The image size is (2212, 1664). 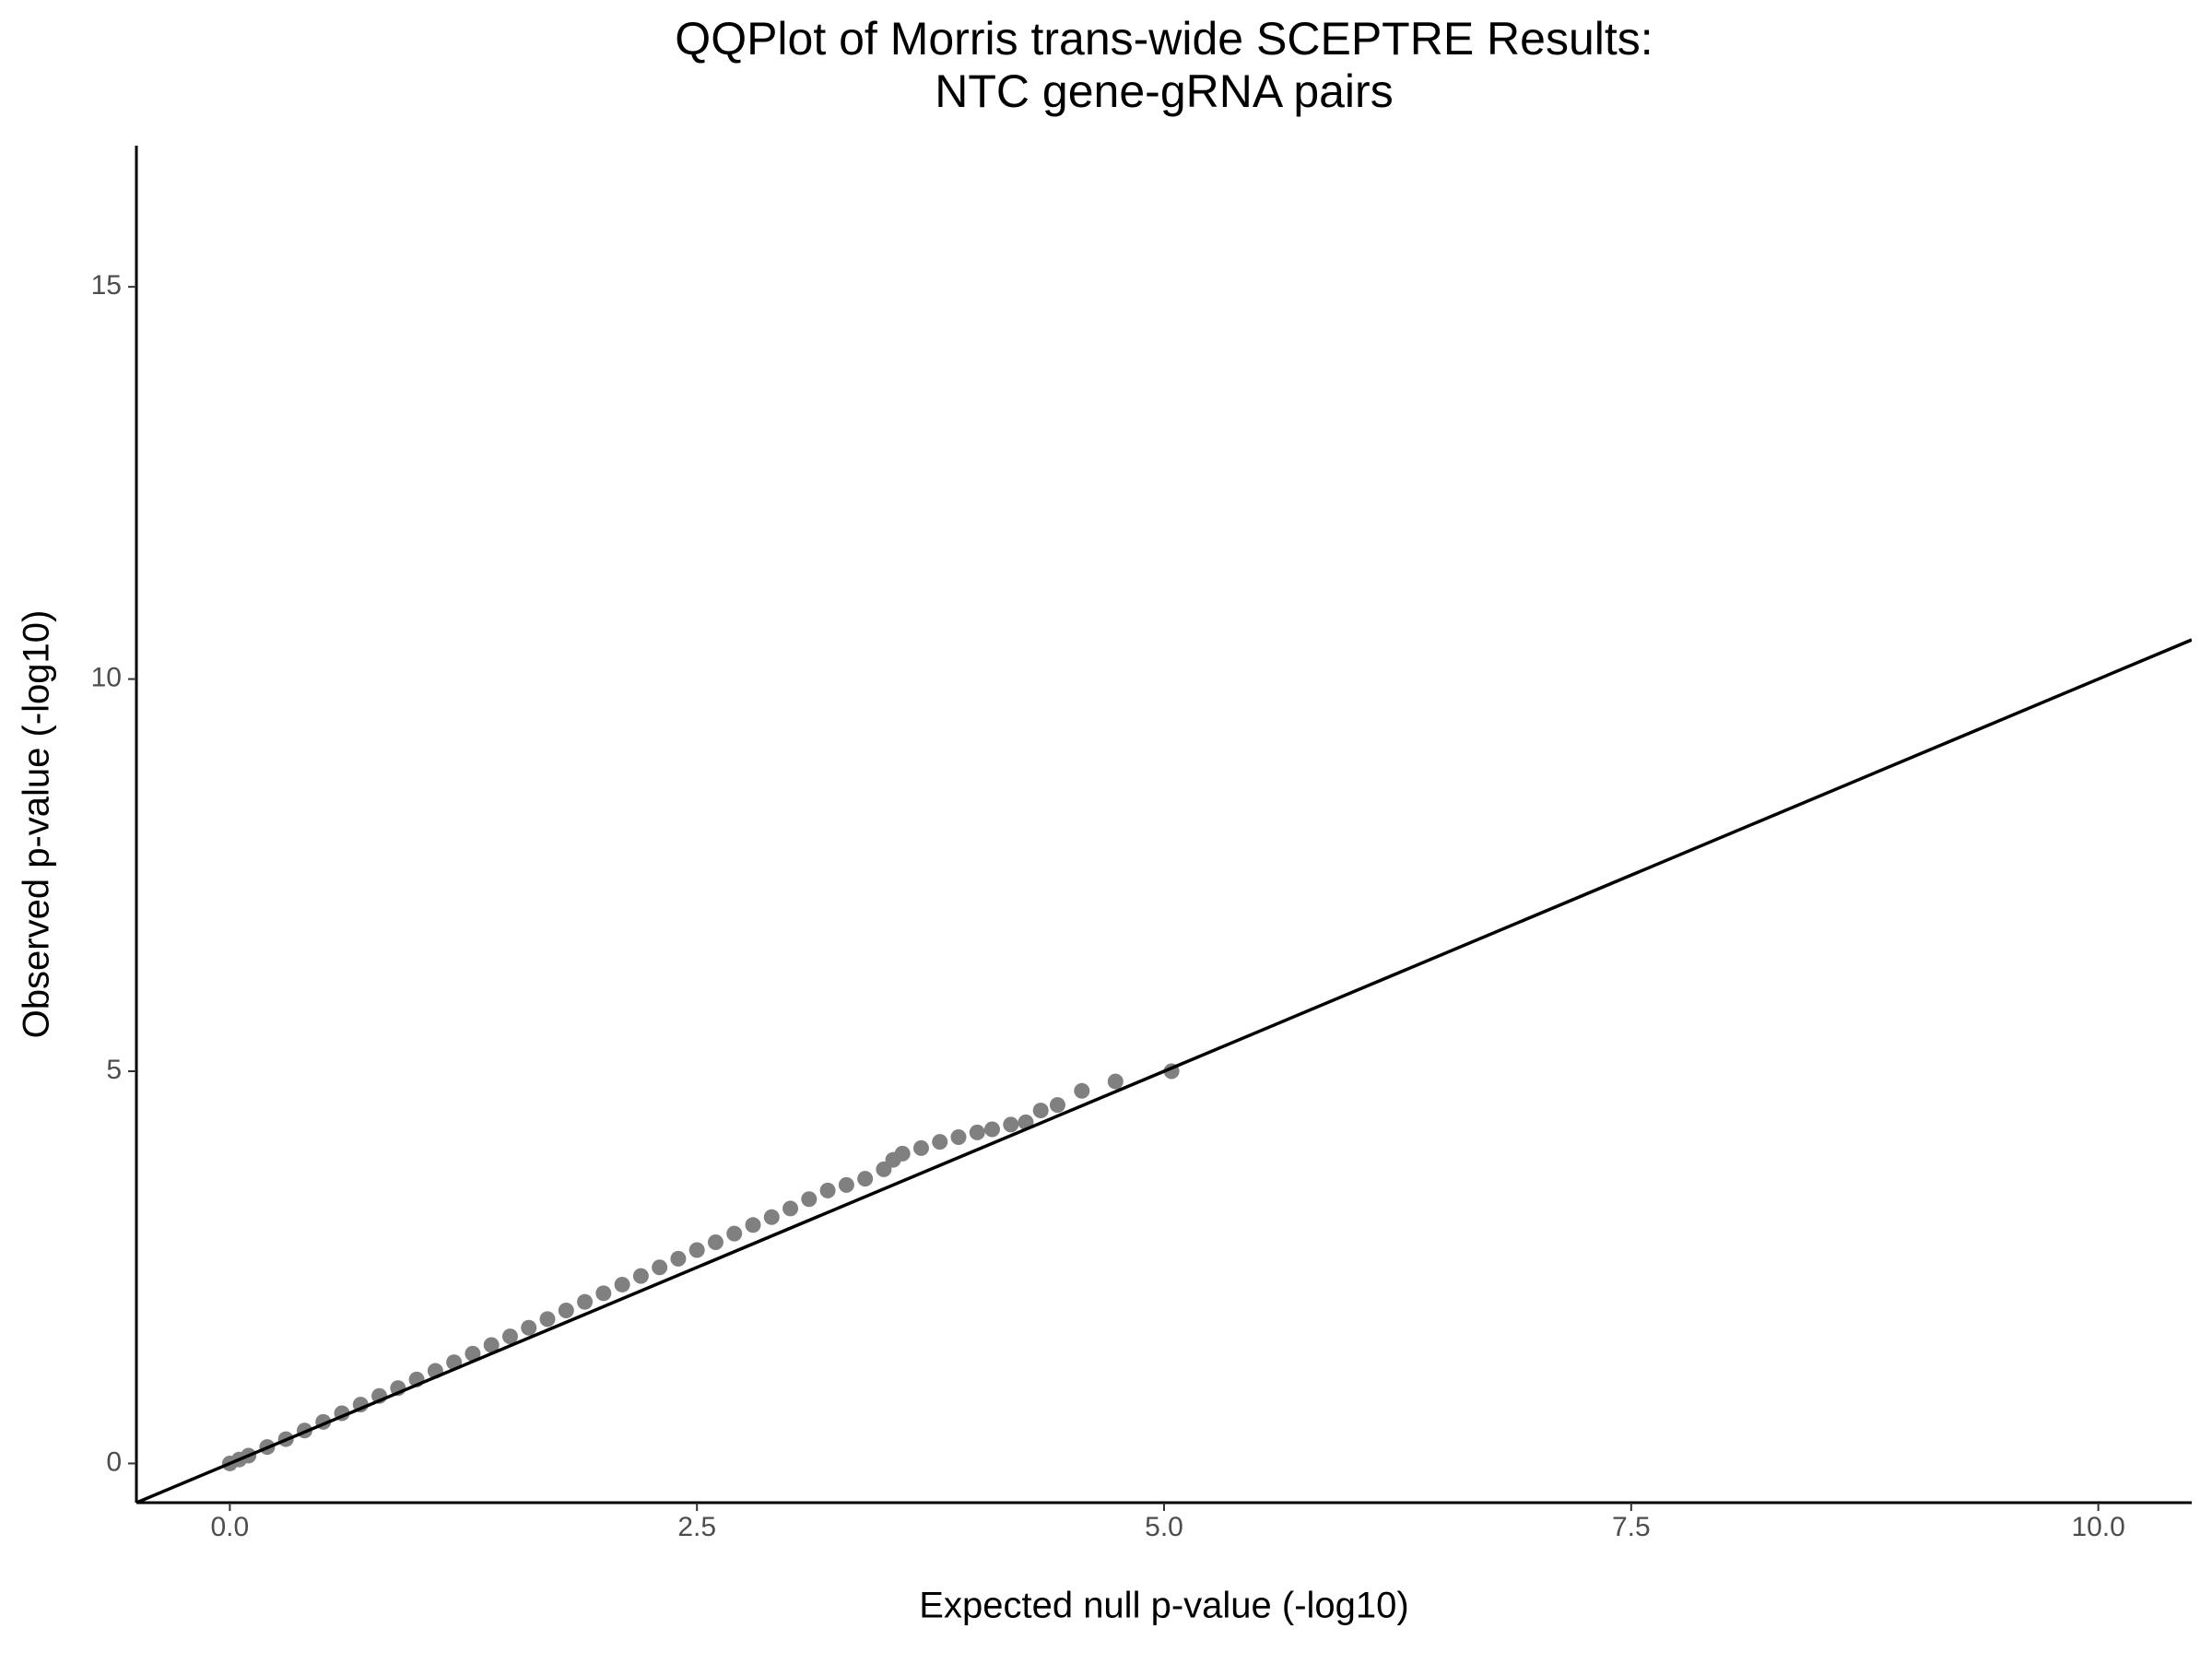 What do you see at coordinates (114, 1461) in the screenshot?
I see `y-tick-label: 0` at bounding box center [114, 1461].